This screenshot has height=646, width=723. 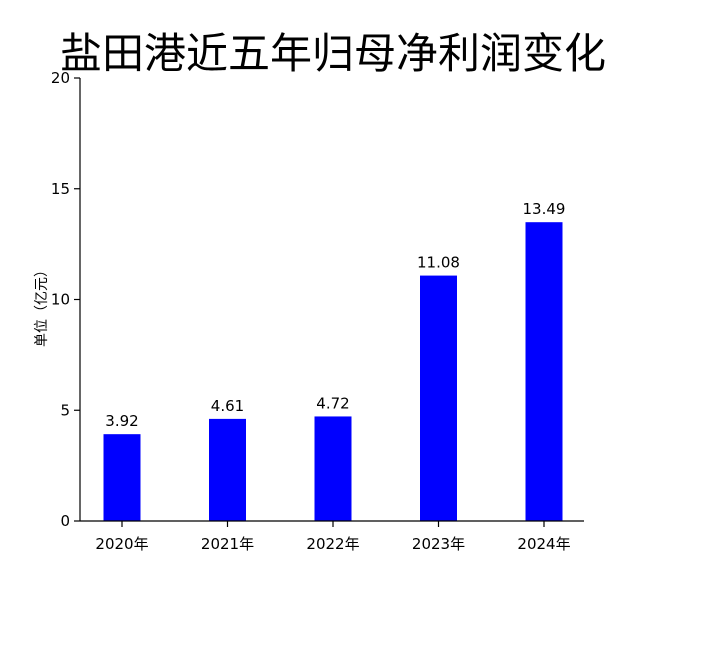 What do you see at coordinates (332, 403) in the screenshot?
I see `data-label: 4.72` at bounding box center [332, 403].